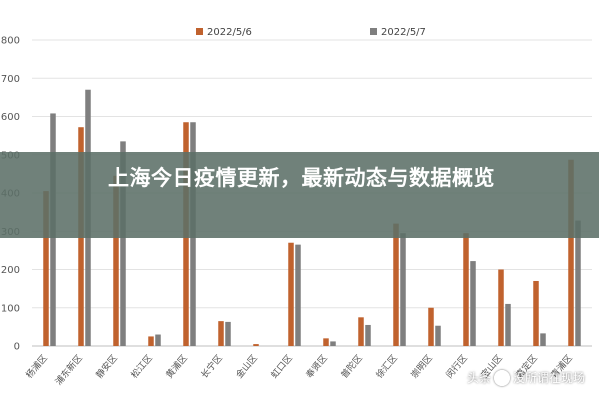 Image resolution: width=599 pixels, height=400 pixels. I want to click on x-tick-label: 崇明区, so click(422, 367).